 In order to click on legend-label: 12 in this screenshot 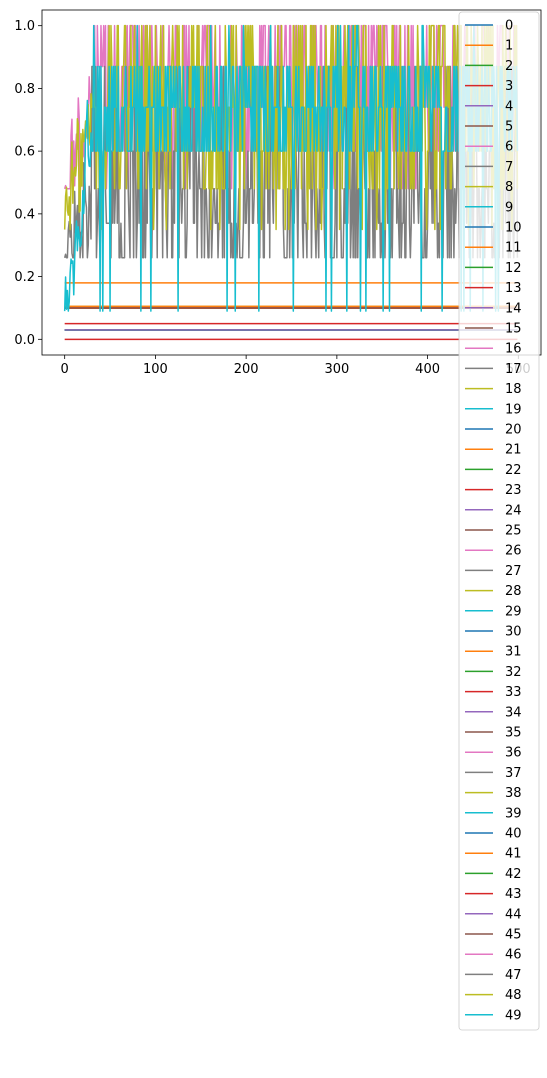, I will do `click(513, 268)`.